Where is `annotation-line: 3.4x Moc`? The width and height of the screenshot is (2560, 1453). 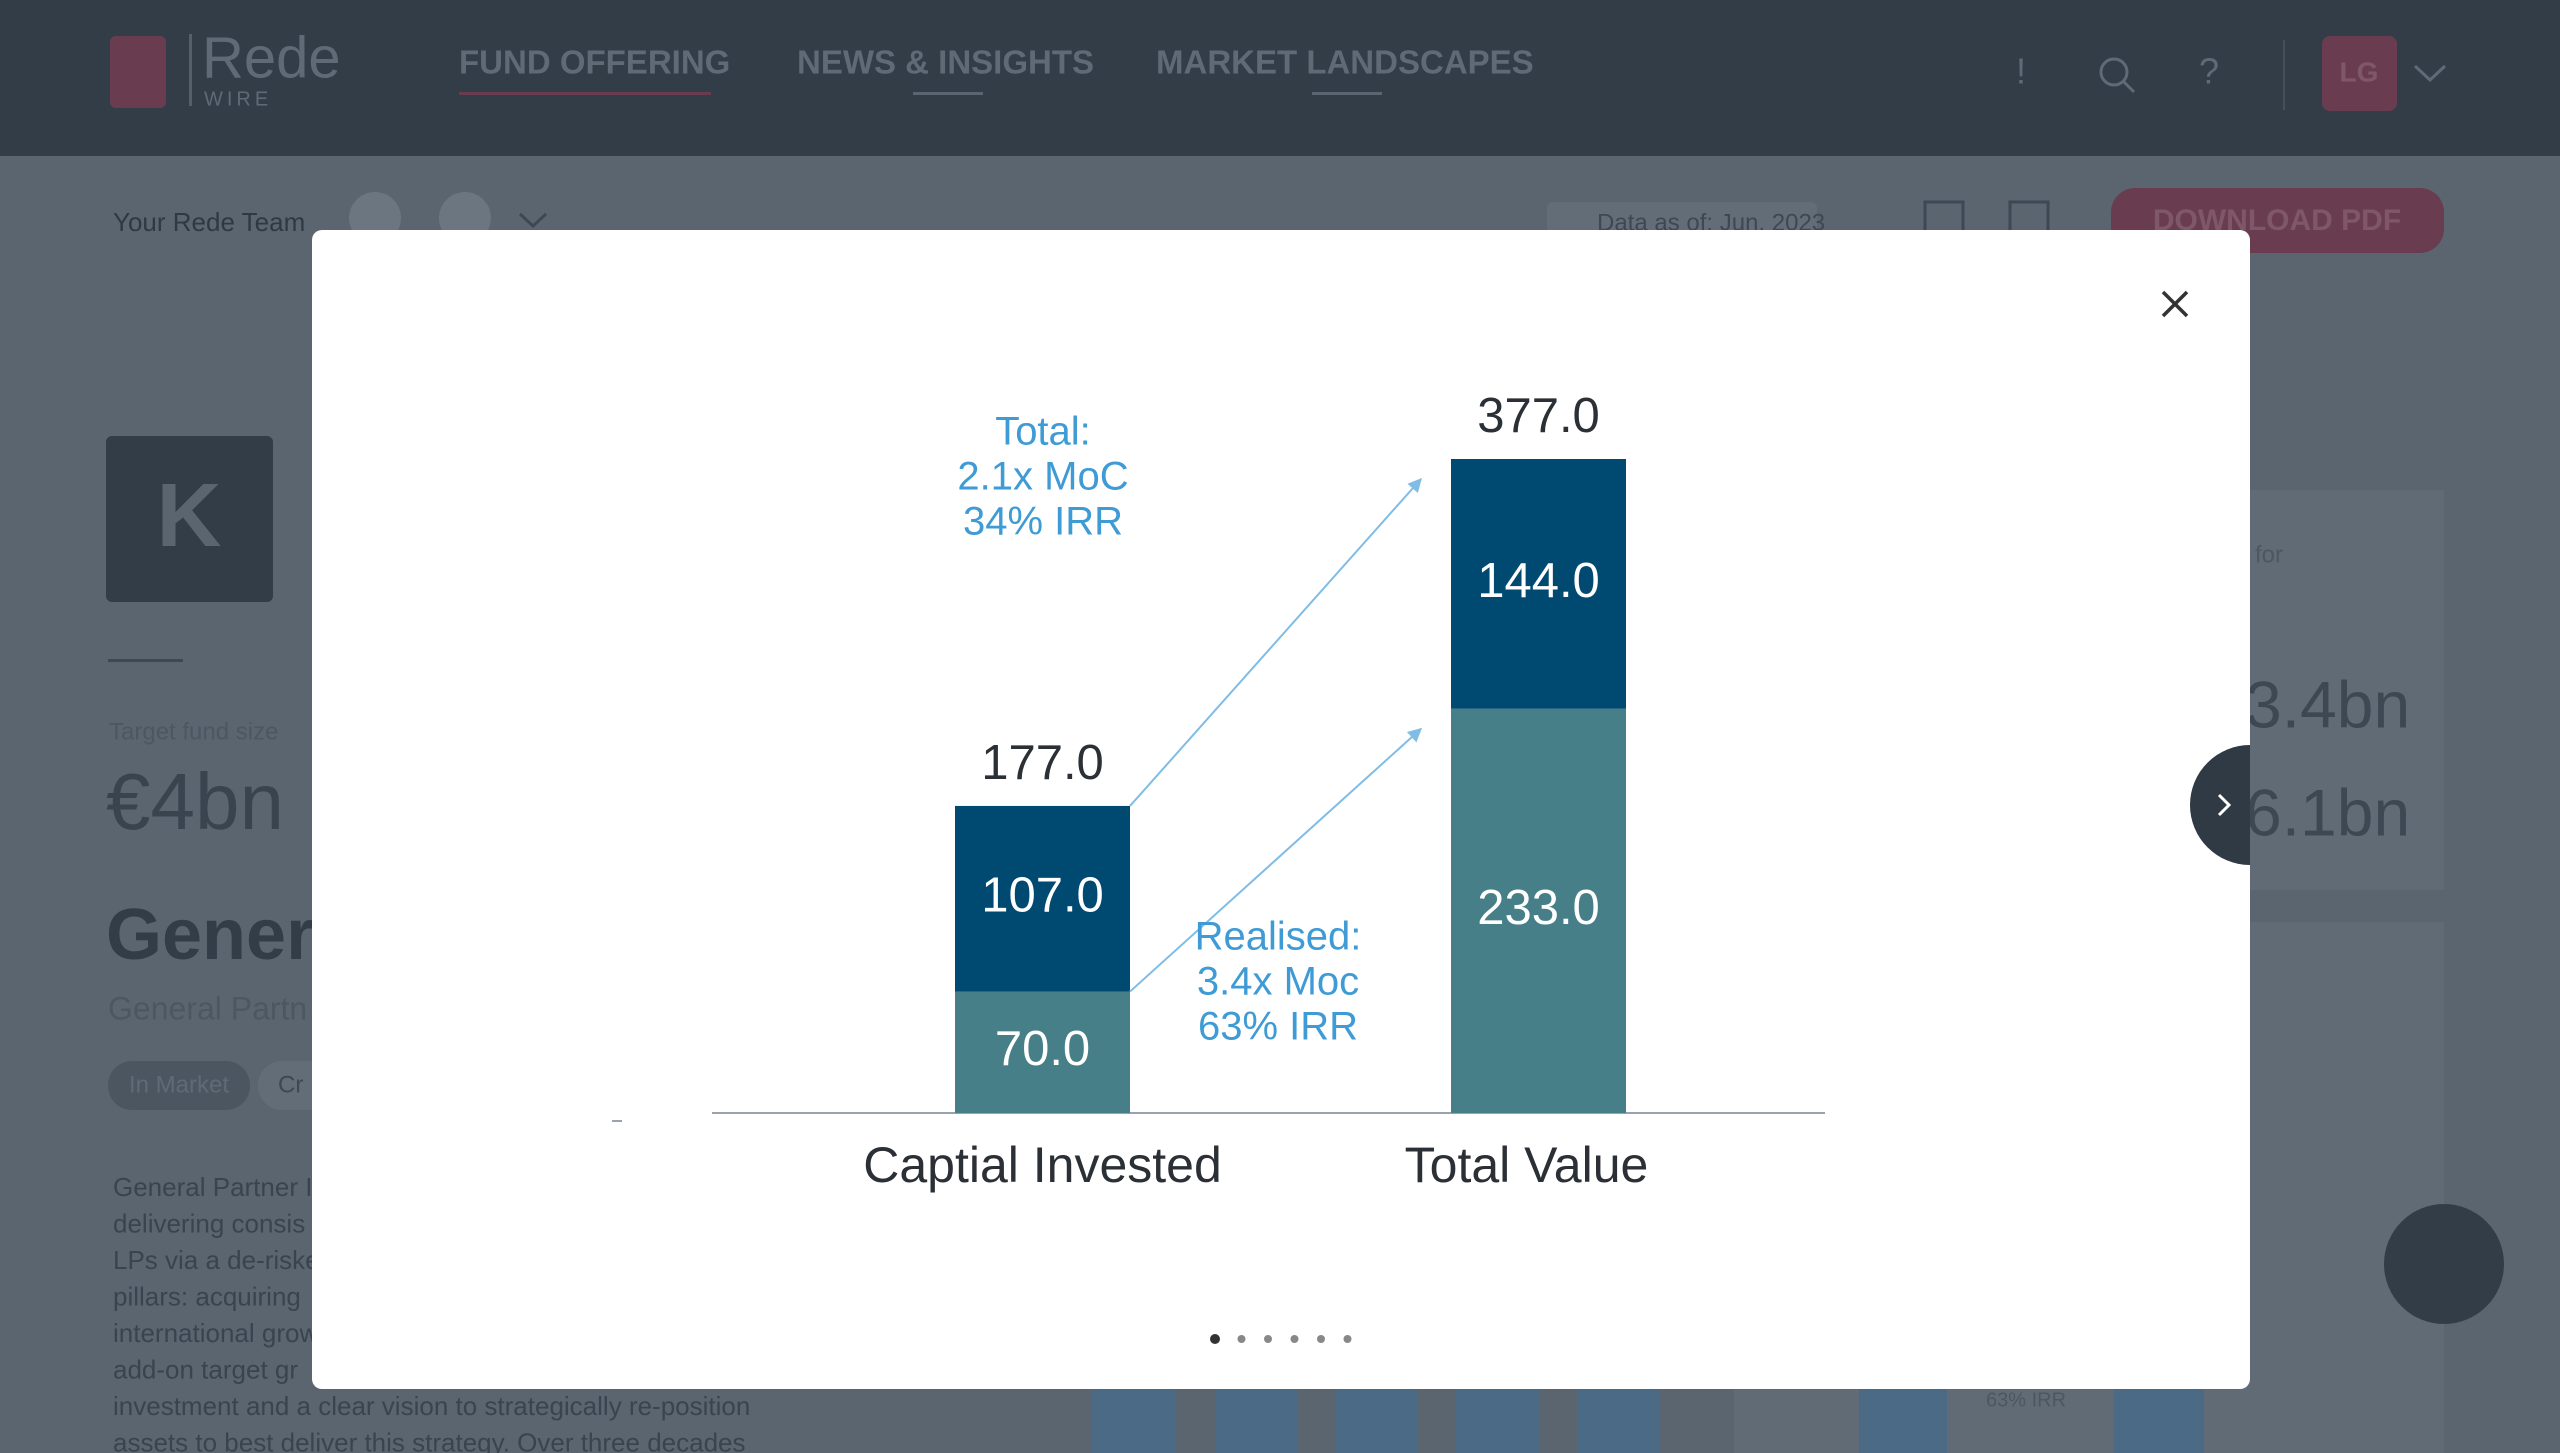 annotation-line: 3.4x Moc is located at coordinates (1278, 982).